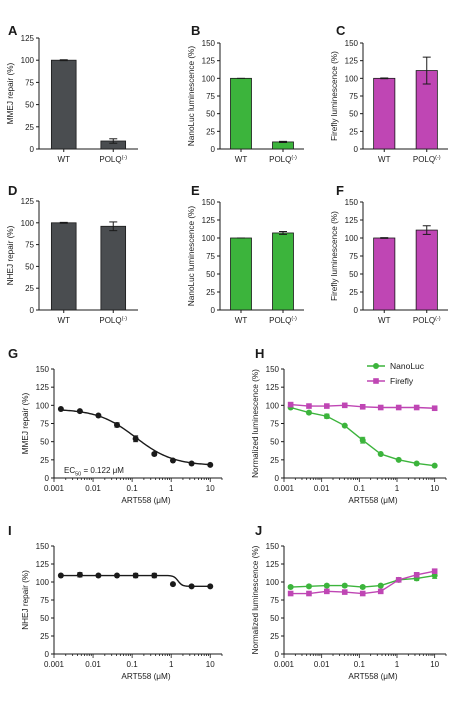 The image size is (474, 704). What do you see at coordinates (352, 238) in the screenshot?
I see `panel-f-y-tick-label: 100` at bounding box center [352, 238].